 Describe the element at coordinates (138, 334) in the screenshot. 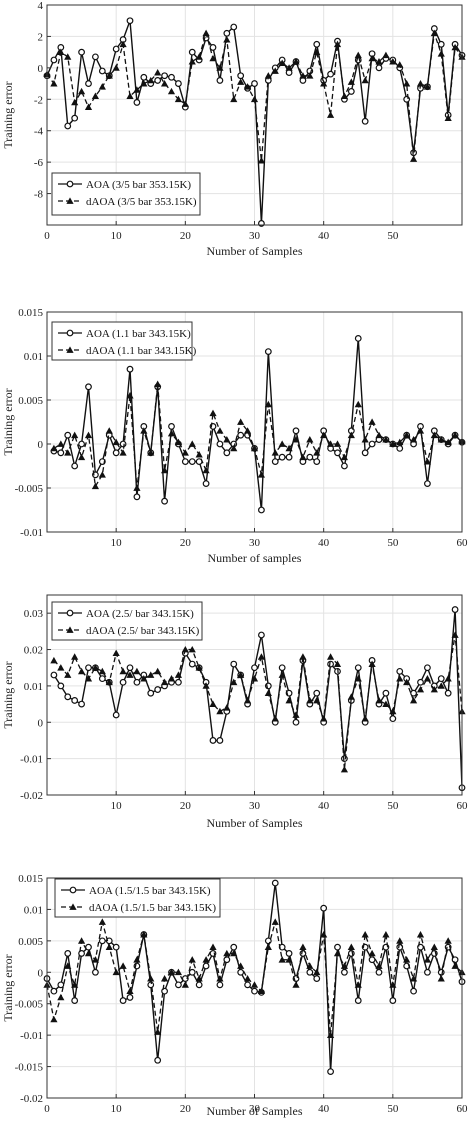

I see `legend-label: AOA (1.1 bar 343.15K)` at that location.